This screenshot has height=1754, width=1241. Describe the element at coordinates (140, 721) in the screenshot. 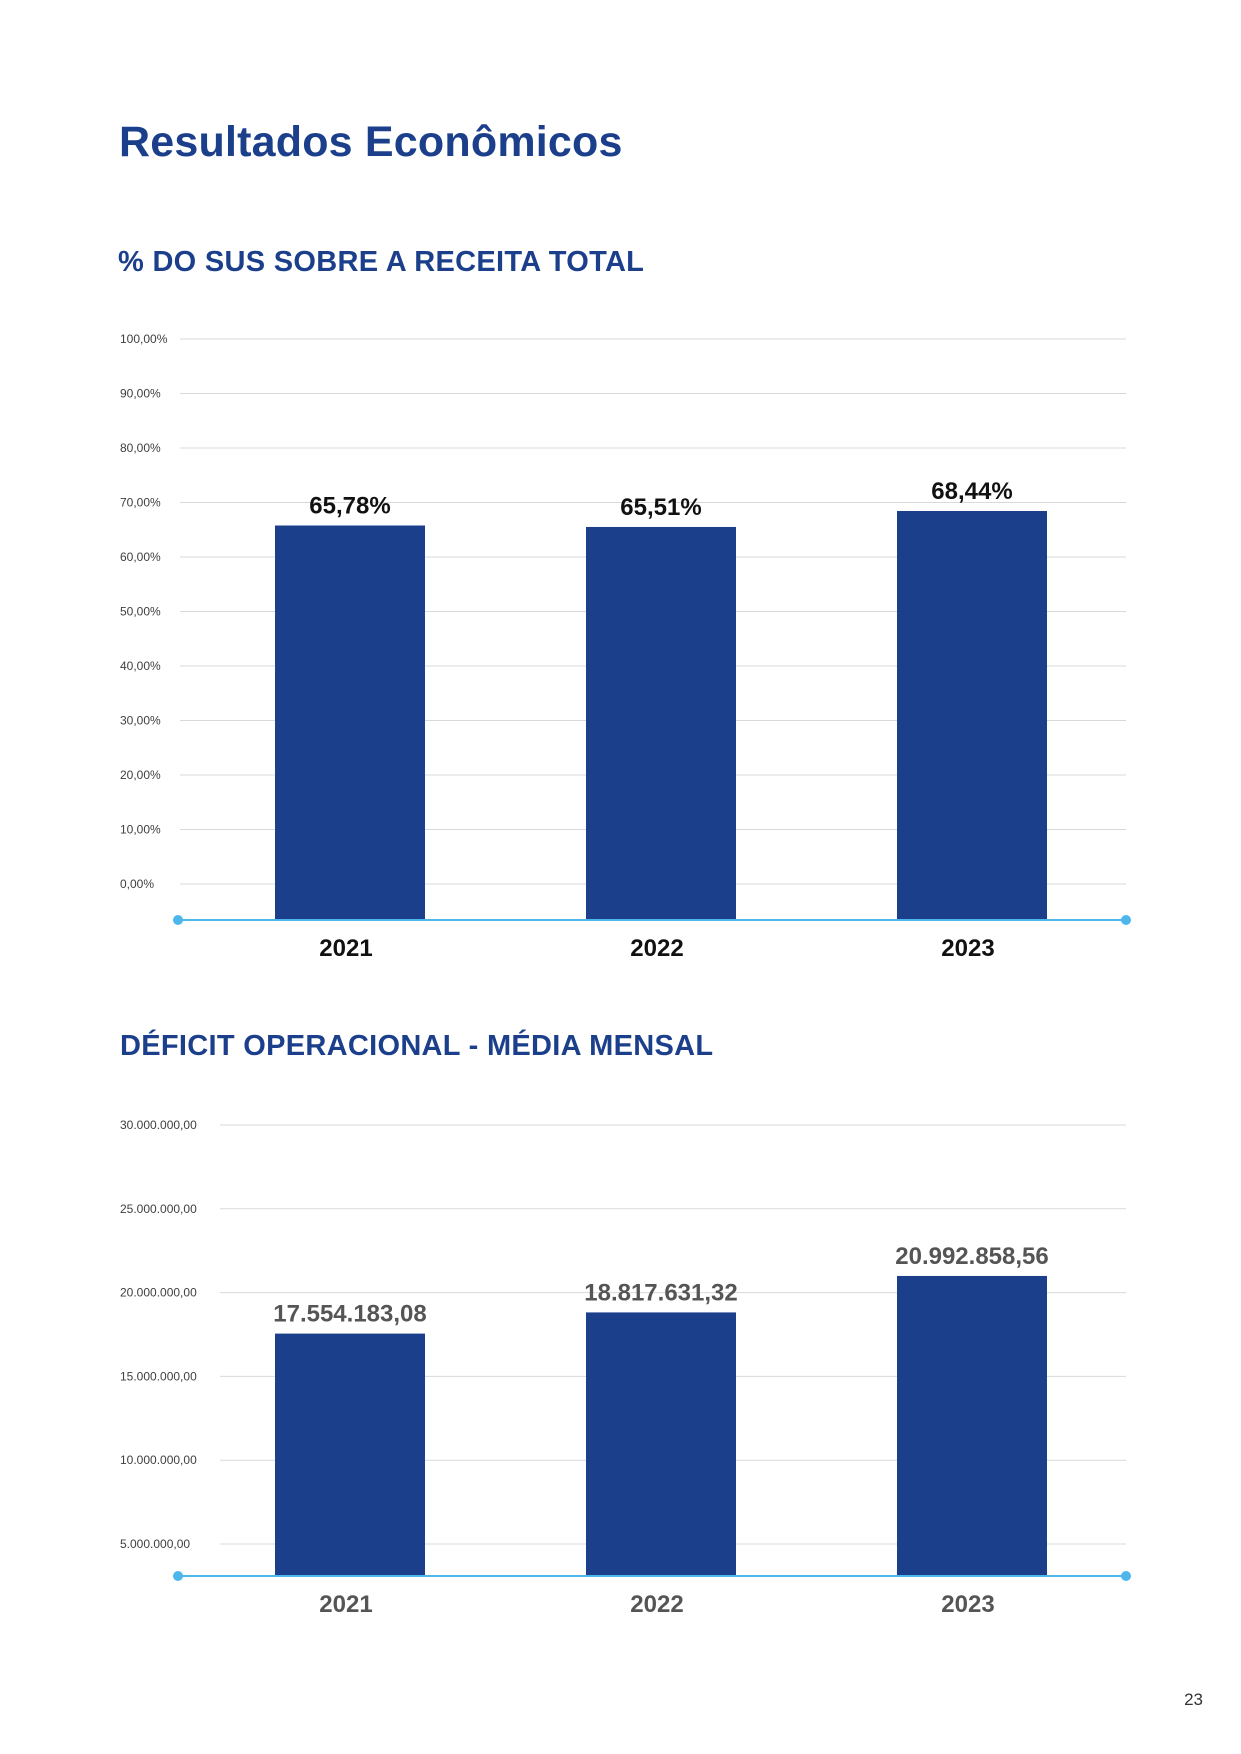

I see `y-tick-label: 30,00%` at that location.